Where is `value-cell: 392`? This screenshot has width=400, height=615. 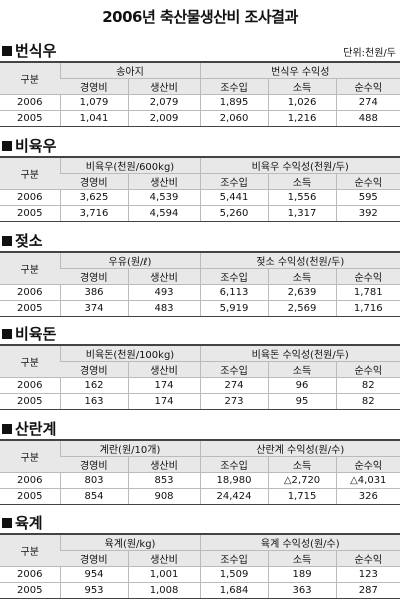
value-cell: 392 is located at coordinates (367, 213).